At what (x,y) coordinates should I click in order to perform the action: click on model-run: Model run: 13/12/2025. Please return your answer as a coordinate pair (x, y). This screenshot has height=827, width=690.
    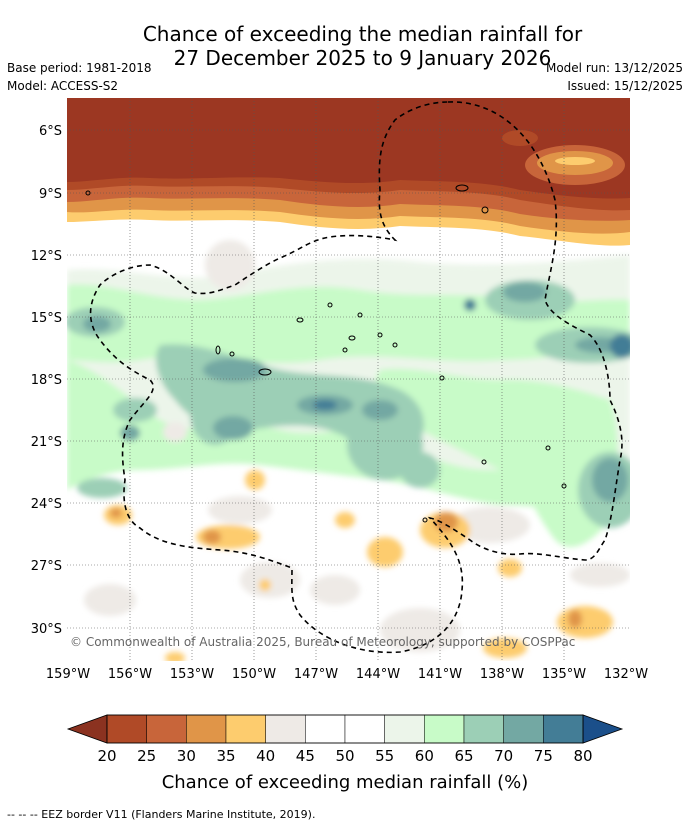
    Looking at the image, I should click on (614, 68).